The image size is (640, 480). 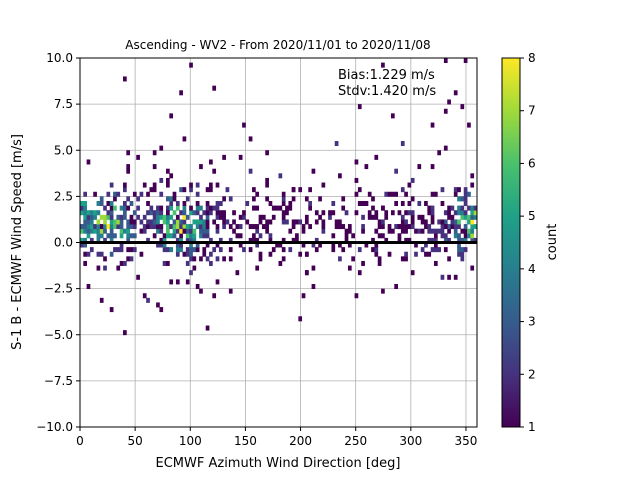 I want to click on x-tick-label: 250, so click(x=355, y=441).